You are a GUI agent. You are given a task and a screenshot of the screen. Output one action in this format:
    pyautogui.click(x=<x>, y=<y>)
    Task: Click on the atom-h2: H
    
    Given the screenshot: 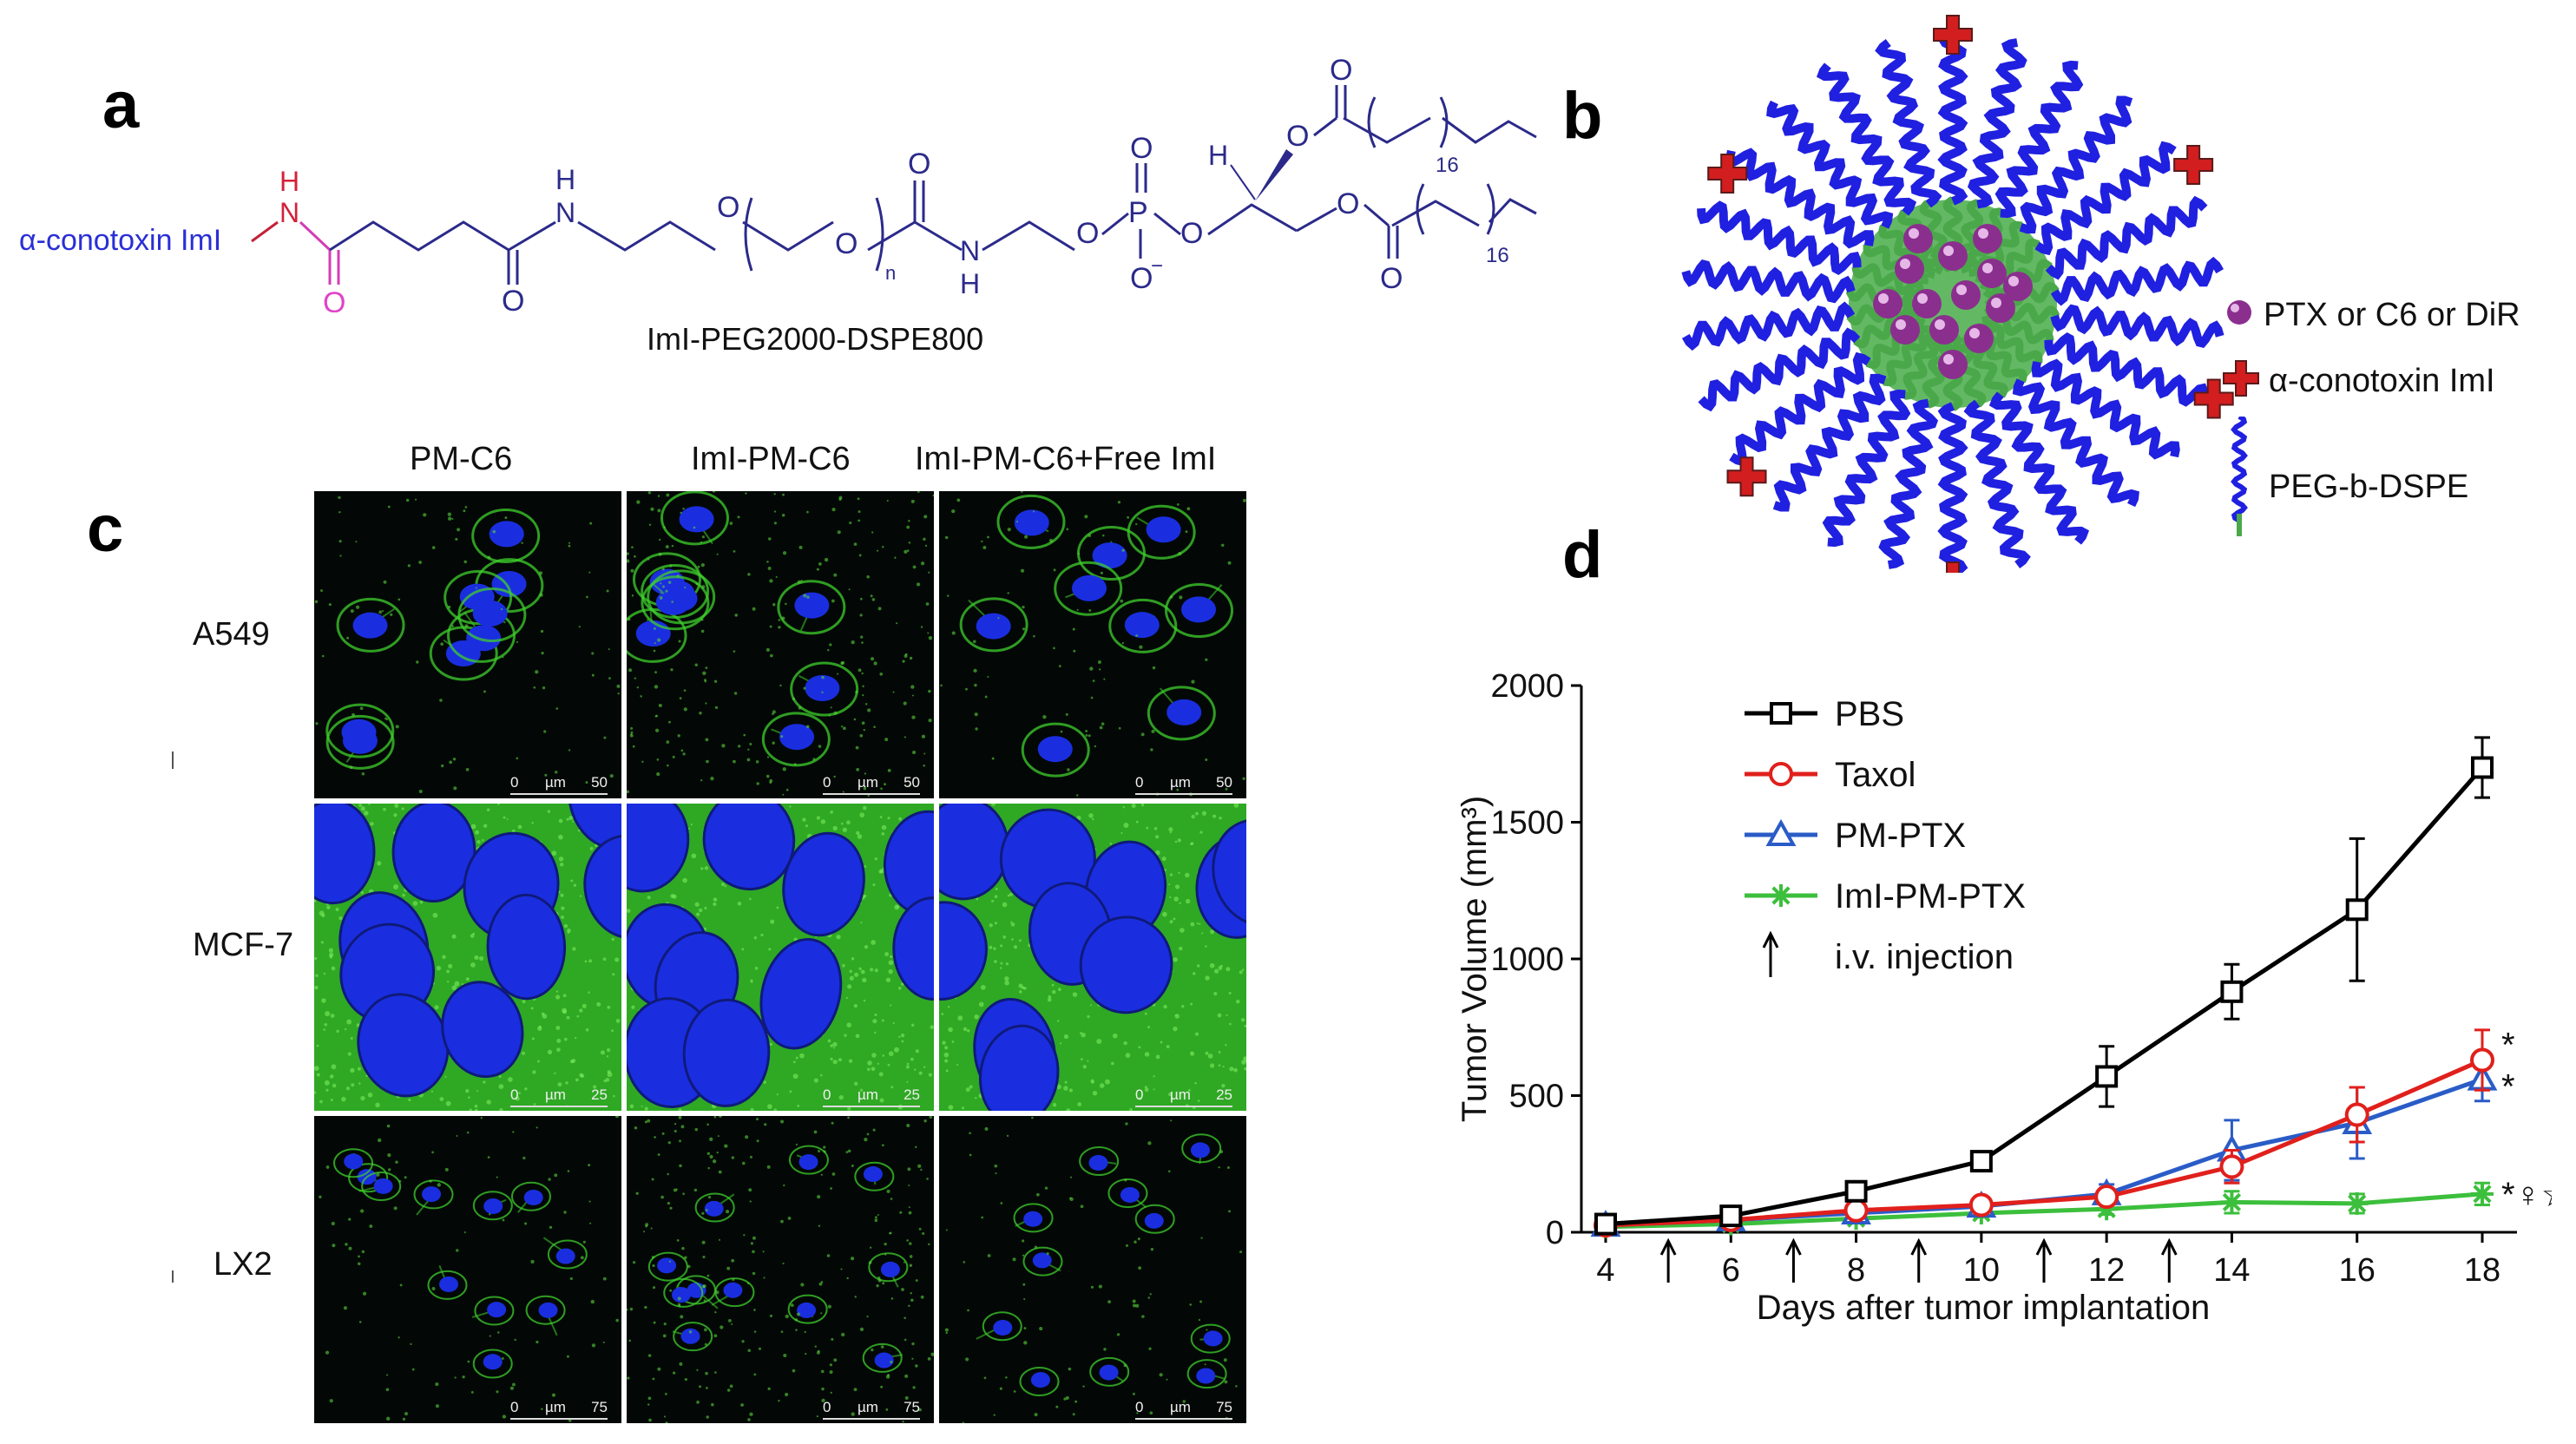 What is the action you would take?
    pyautogui.click(x=565, y=180)
    